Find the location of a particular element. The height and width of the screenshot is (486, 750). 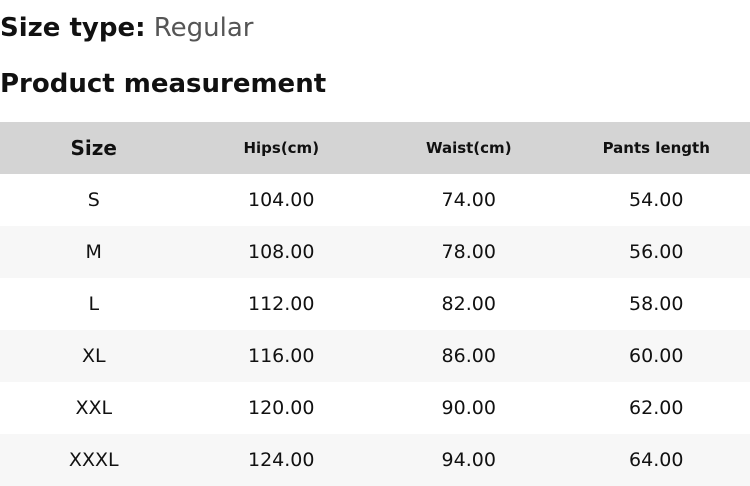

size-type-label: Size type: is located at coordinates (73, 28).